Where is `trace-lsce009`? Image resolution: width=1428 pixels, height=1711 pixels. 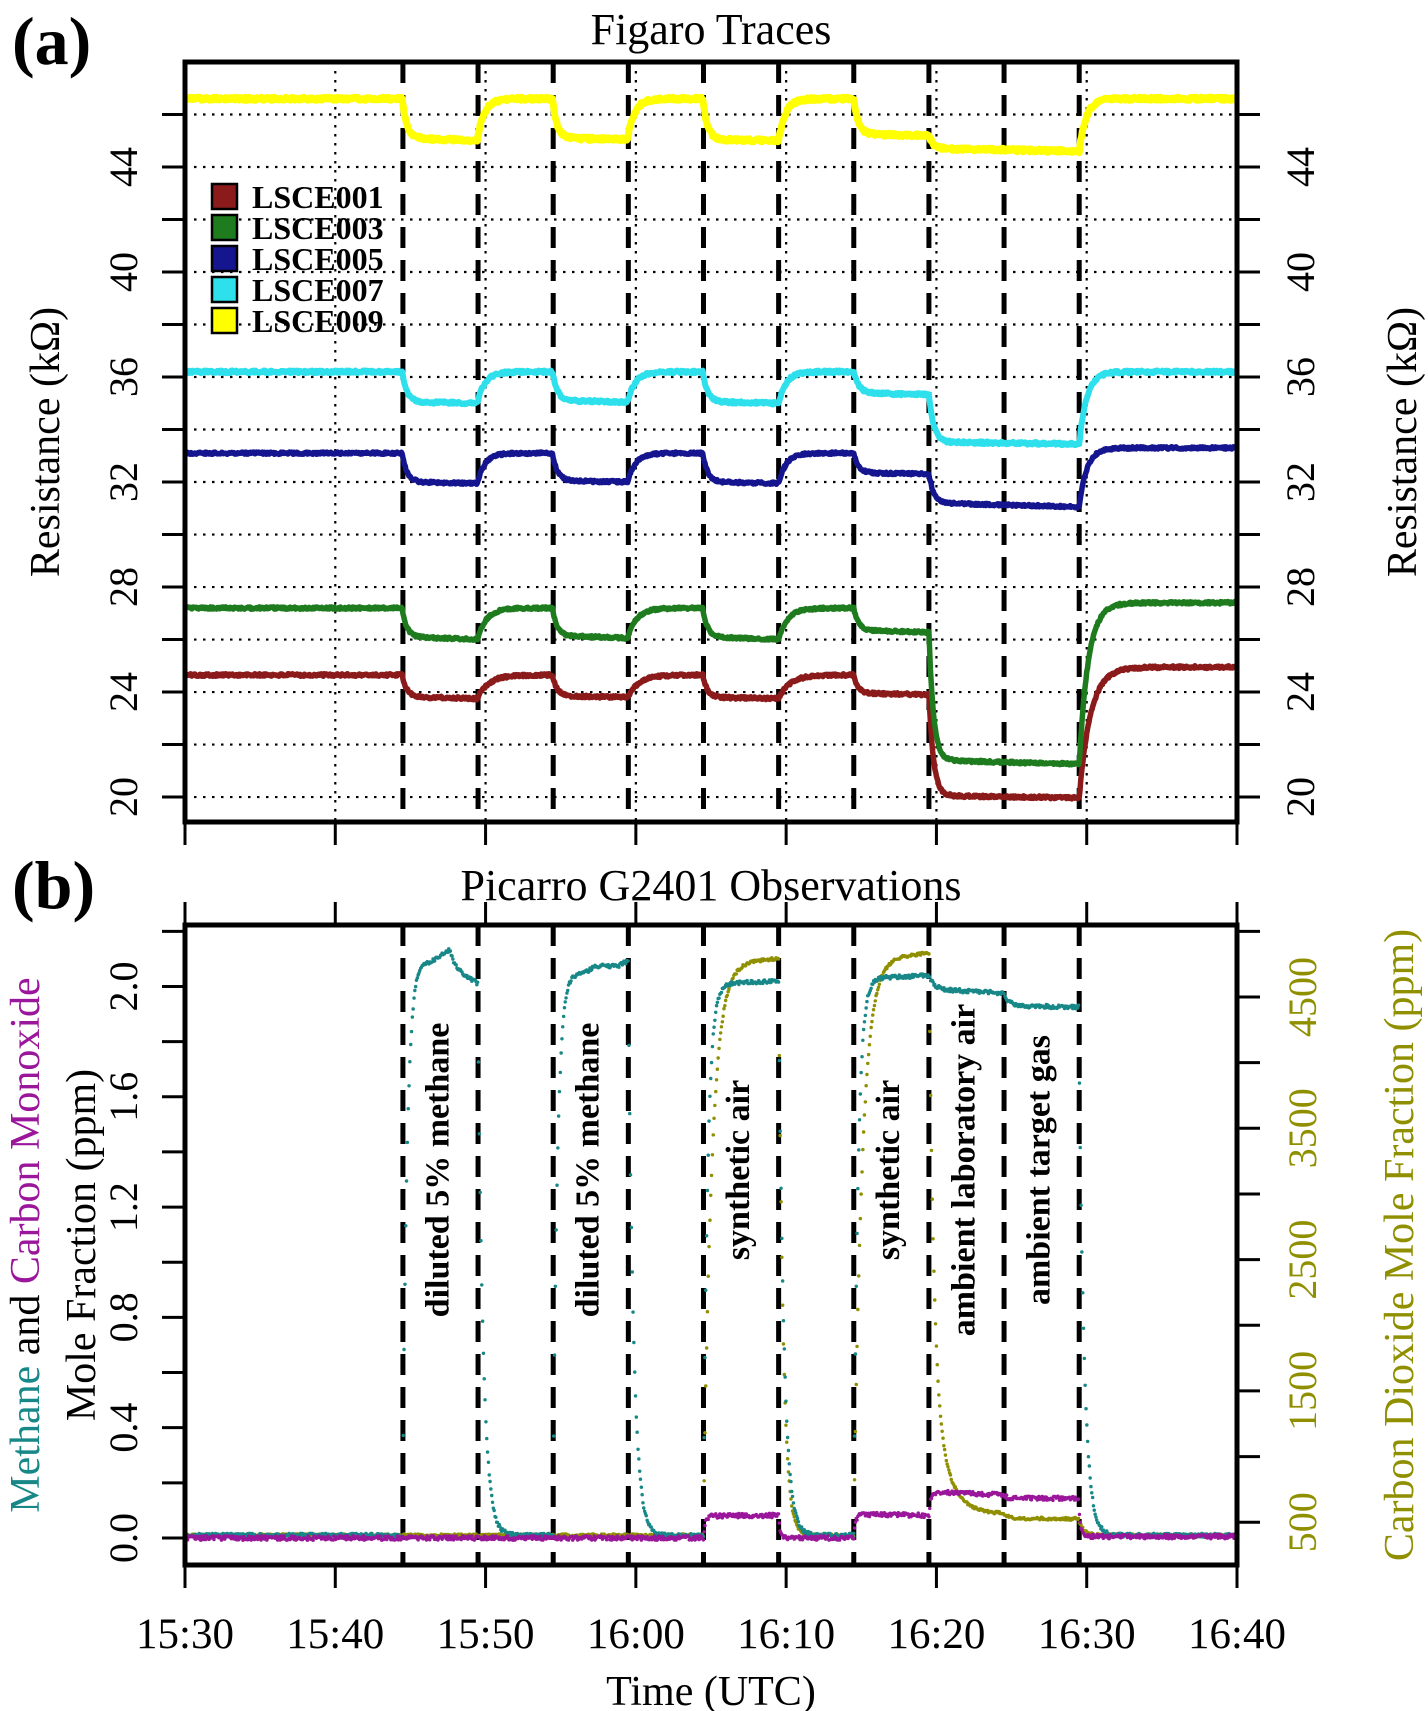 trace-lsce009 is located at coordinates (711, 125).